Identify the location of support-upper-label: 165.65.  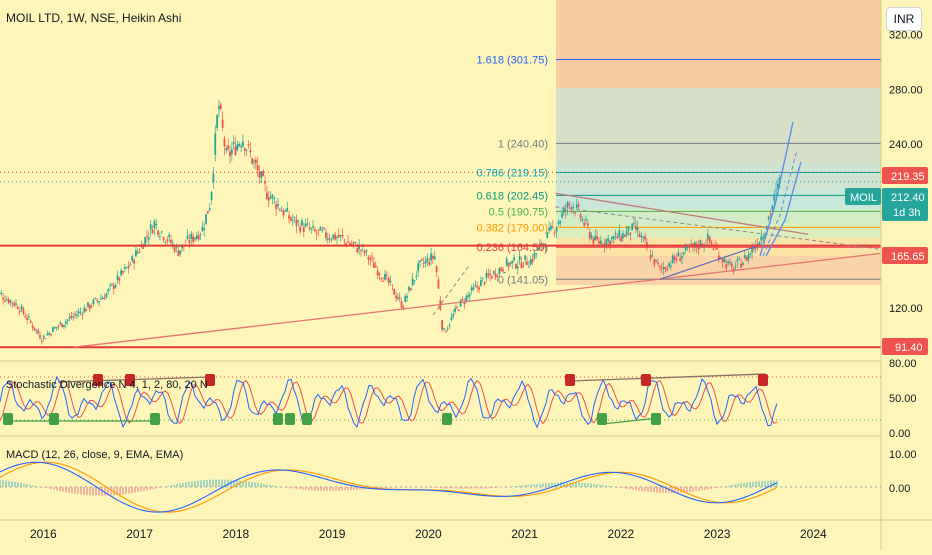
(908, 257).